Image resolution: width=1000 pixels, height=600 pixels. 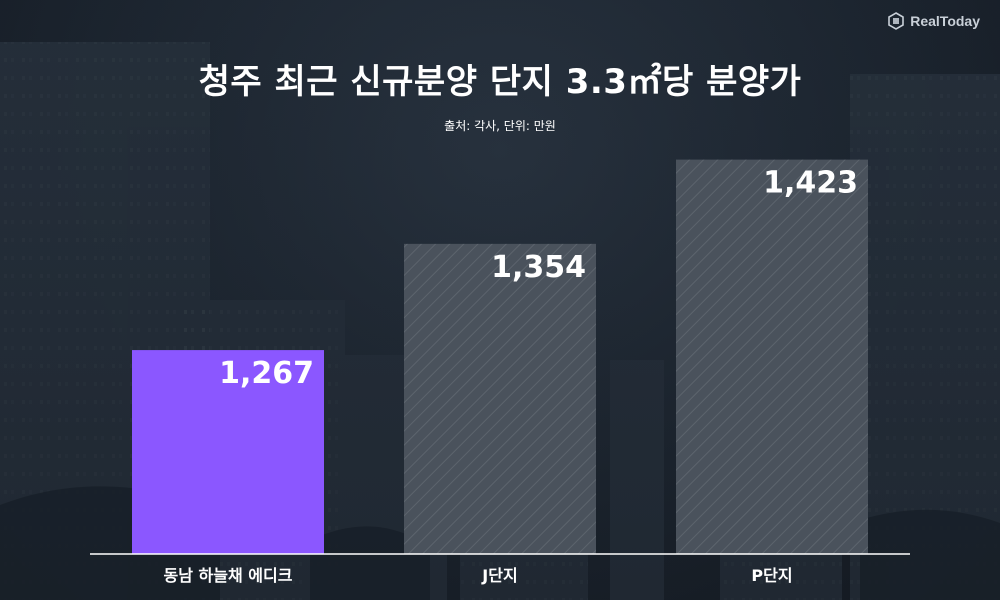 What do you see at coordinates (896, 21) in the screenshot?
I see `realtoday-logo-icon` at bounding box center [896, 21].